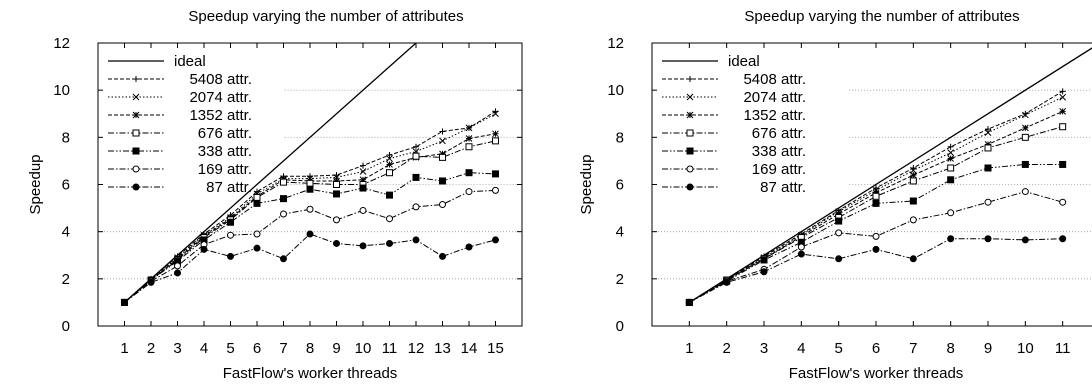  Describe the element at coordinates (876, 247) in the screenshot. I see `series-line` at that location.